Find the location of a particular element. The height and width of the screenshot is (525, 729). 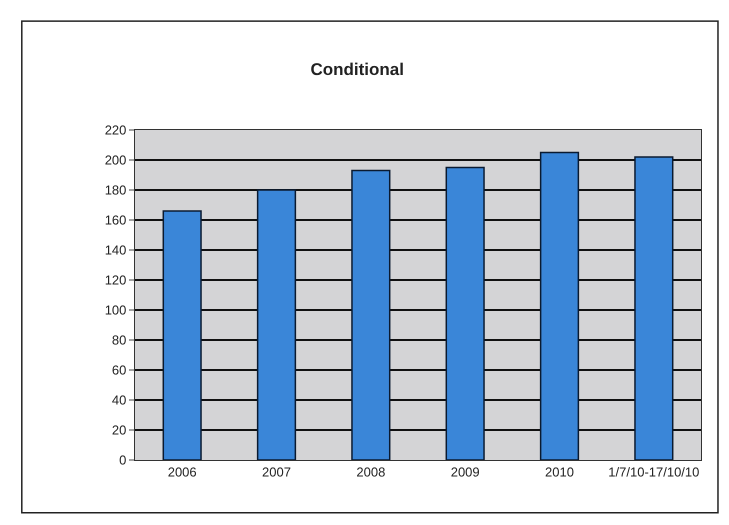

y-tick-label: 60 is located at coordinates (119, 370).